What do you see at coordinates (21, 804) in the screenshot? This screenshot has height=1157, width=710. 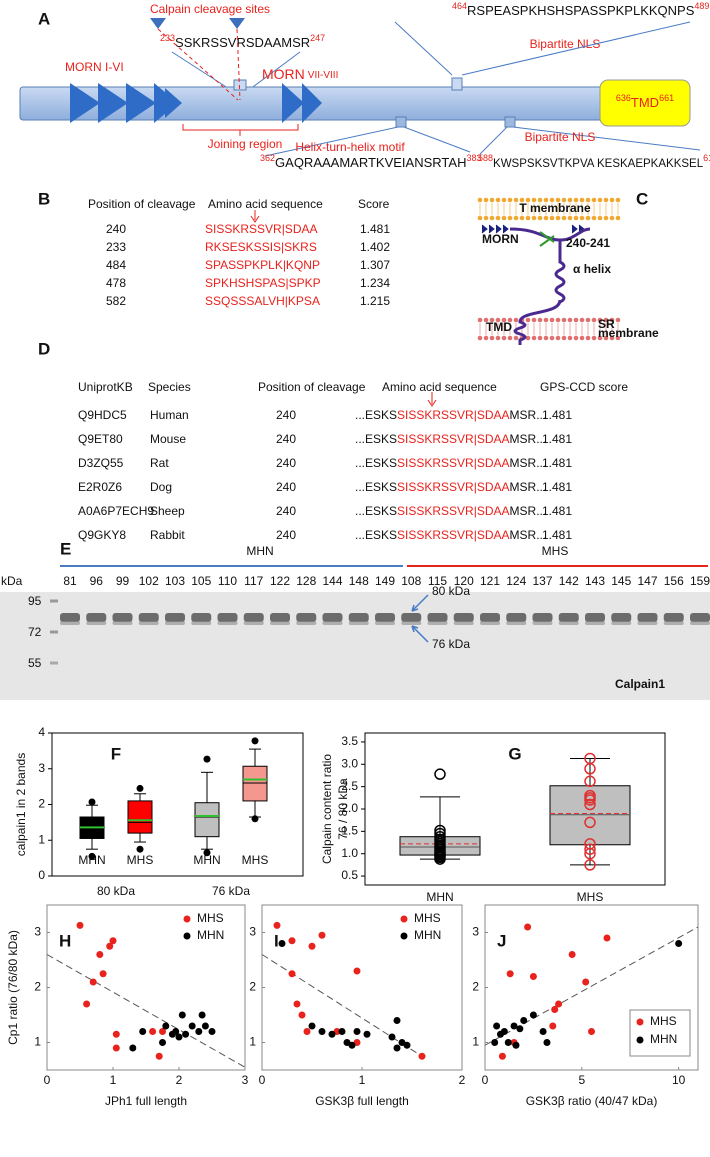 I see `y-axis-label: calpain1 in 2 bands` at bounding box center [21, 804].